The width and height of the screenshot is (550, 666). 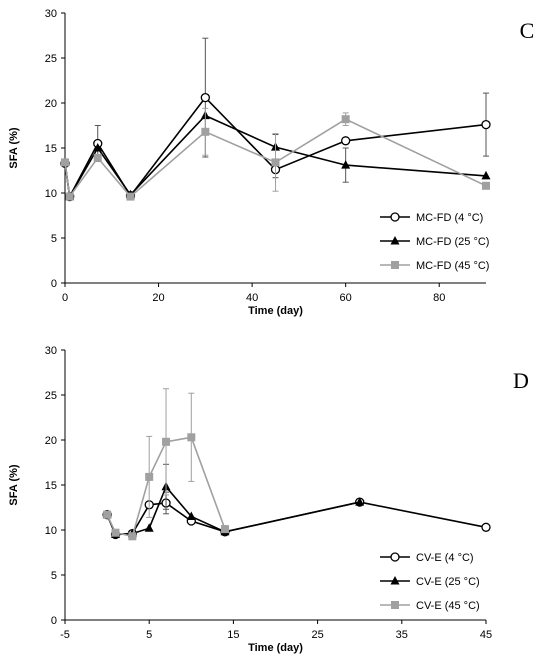 What do you see at coordinates (65, 298) in the screenshot?
I see `x-tick-label: 0` at bounding box center [65, 298].